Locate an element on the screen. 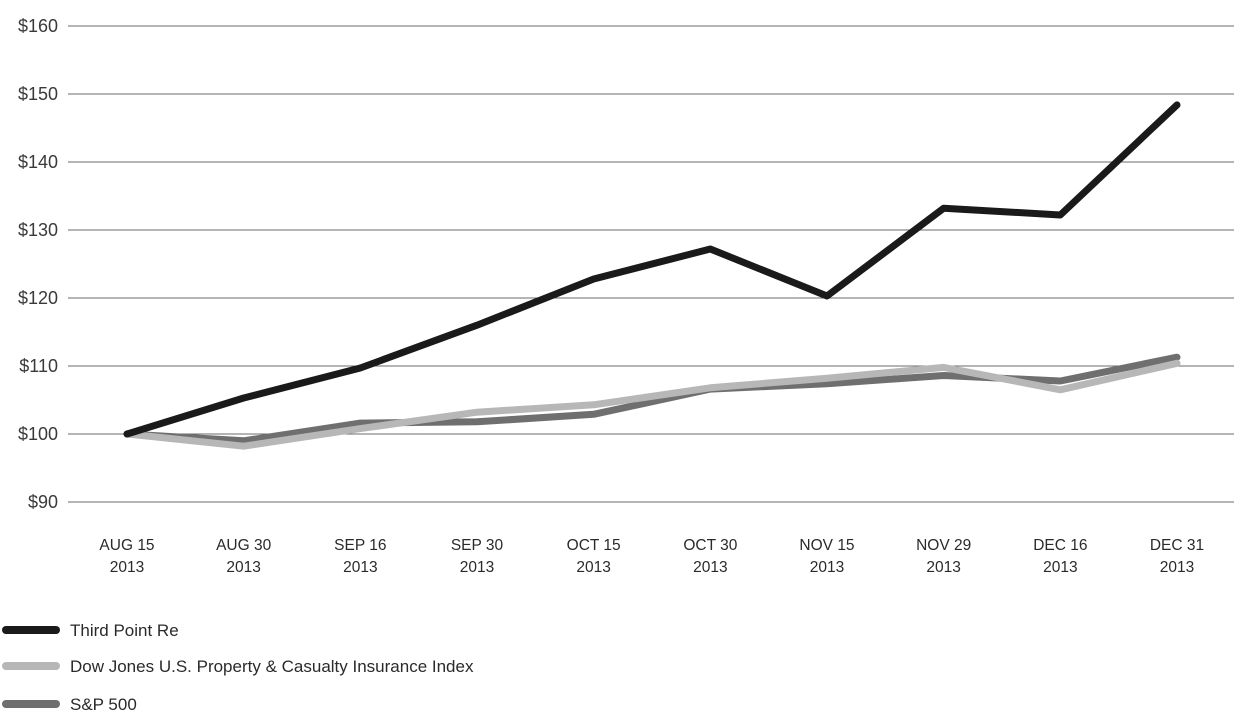 The width and height of the screenshot is (1234, 717). y-tick-label-90: $90 is located at coordinates (43, 502).